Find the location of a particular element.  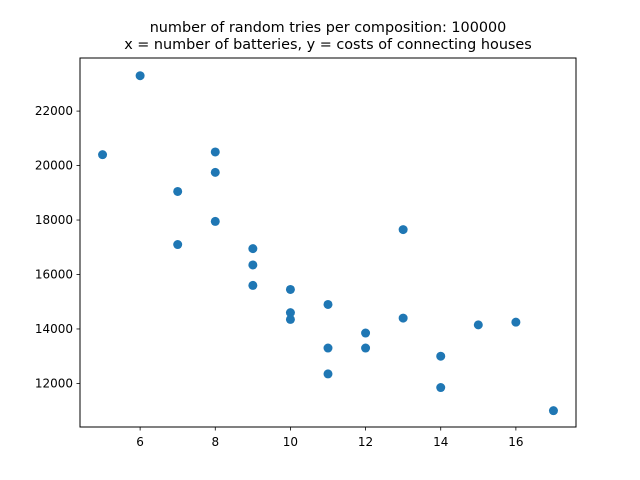

y-tick-label: 12000 is located at coordinates (54, 383).